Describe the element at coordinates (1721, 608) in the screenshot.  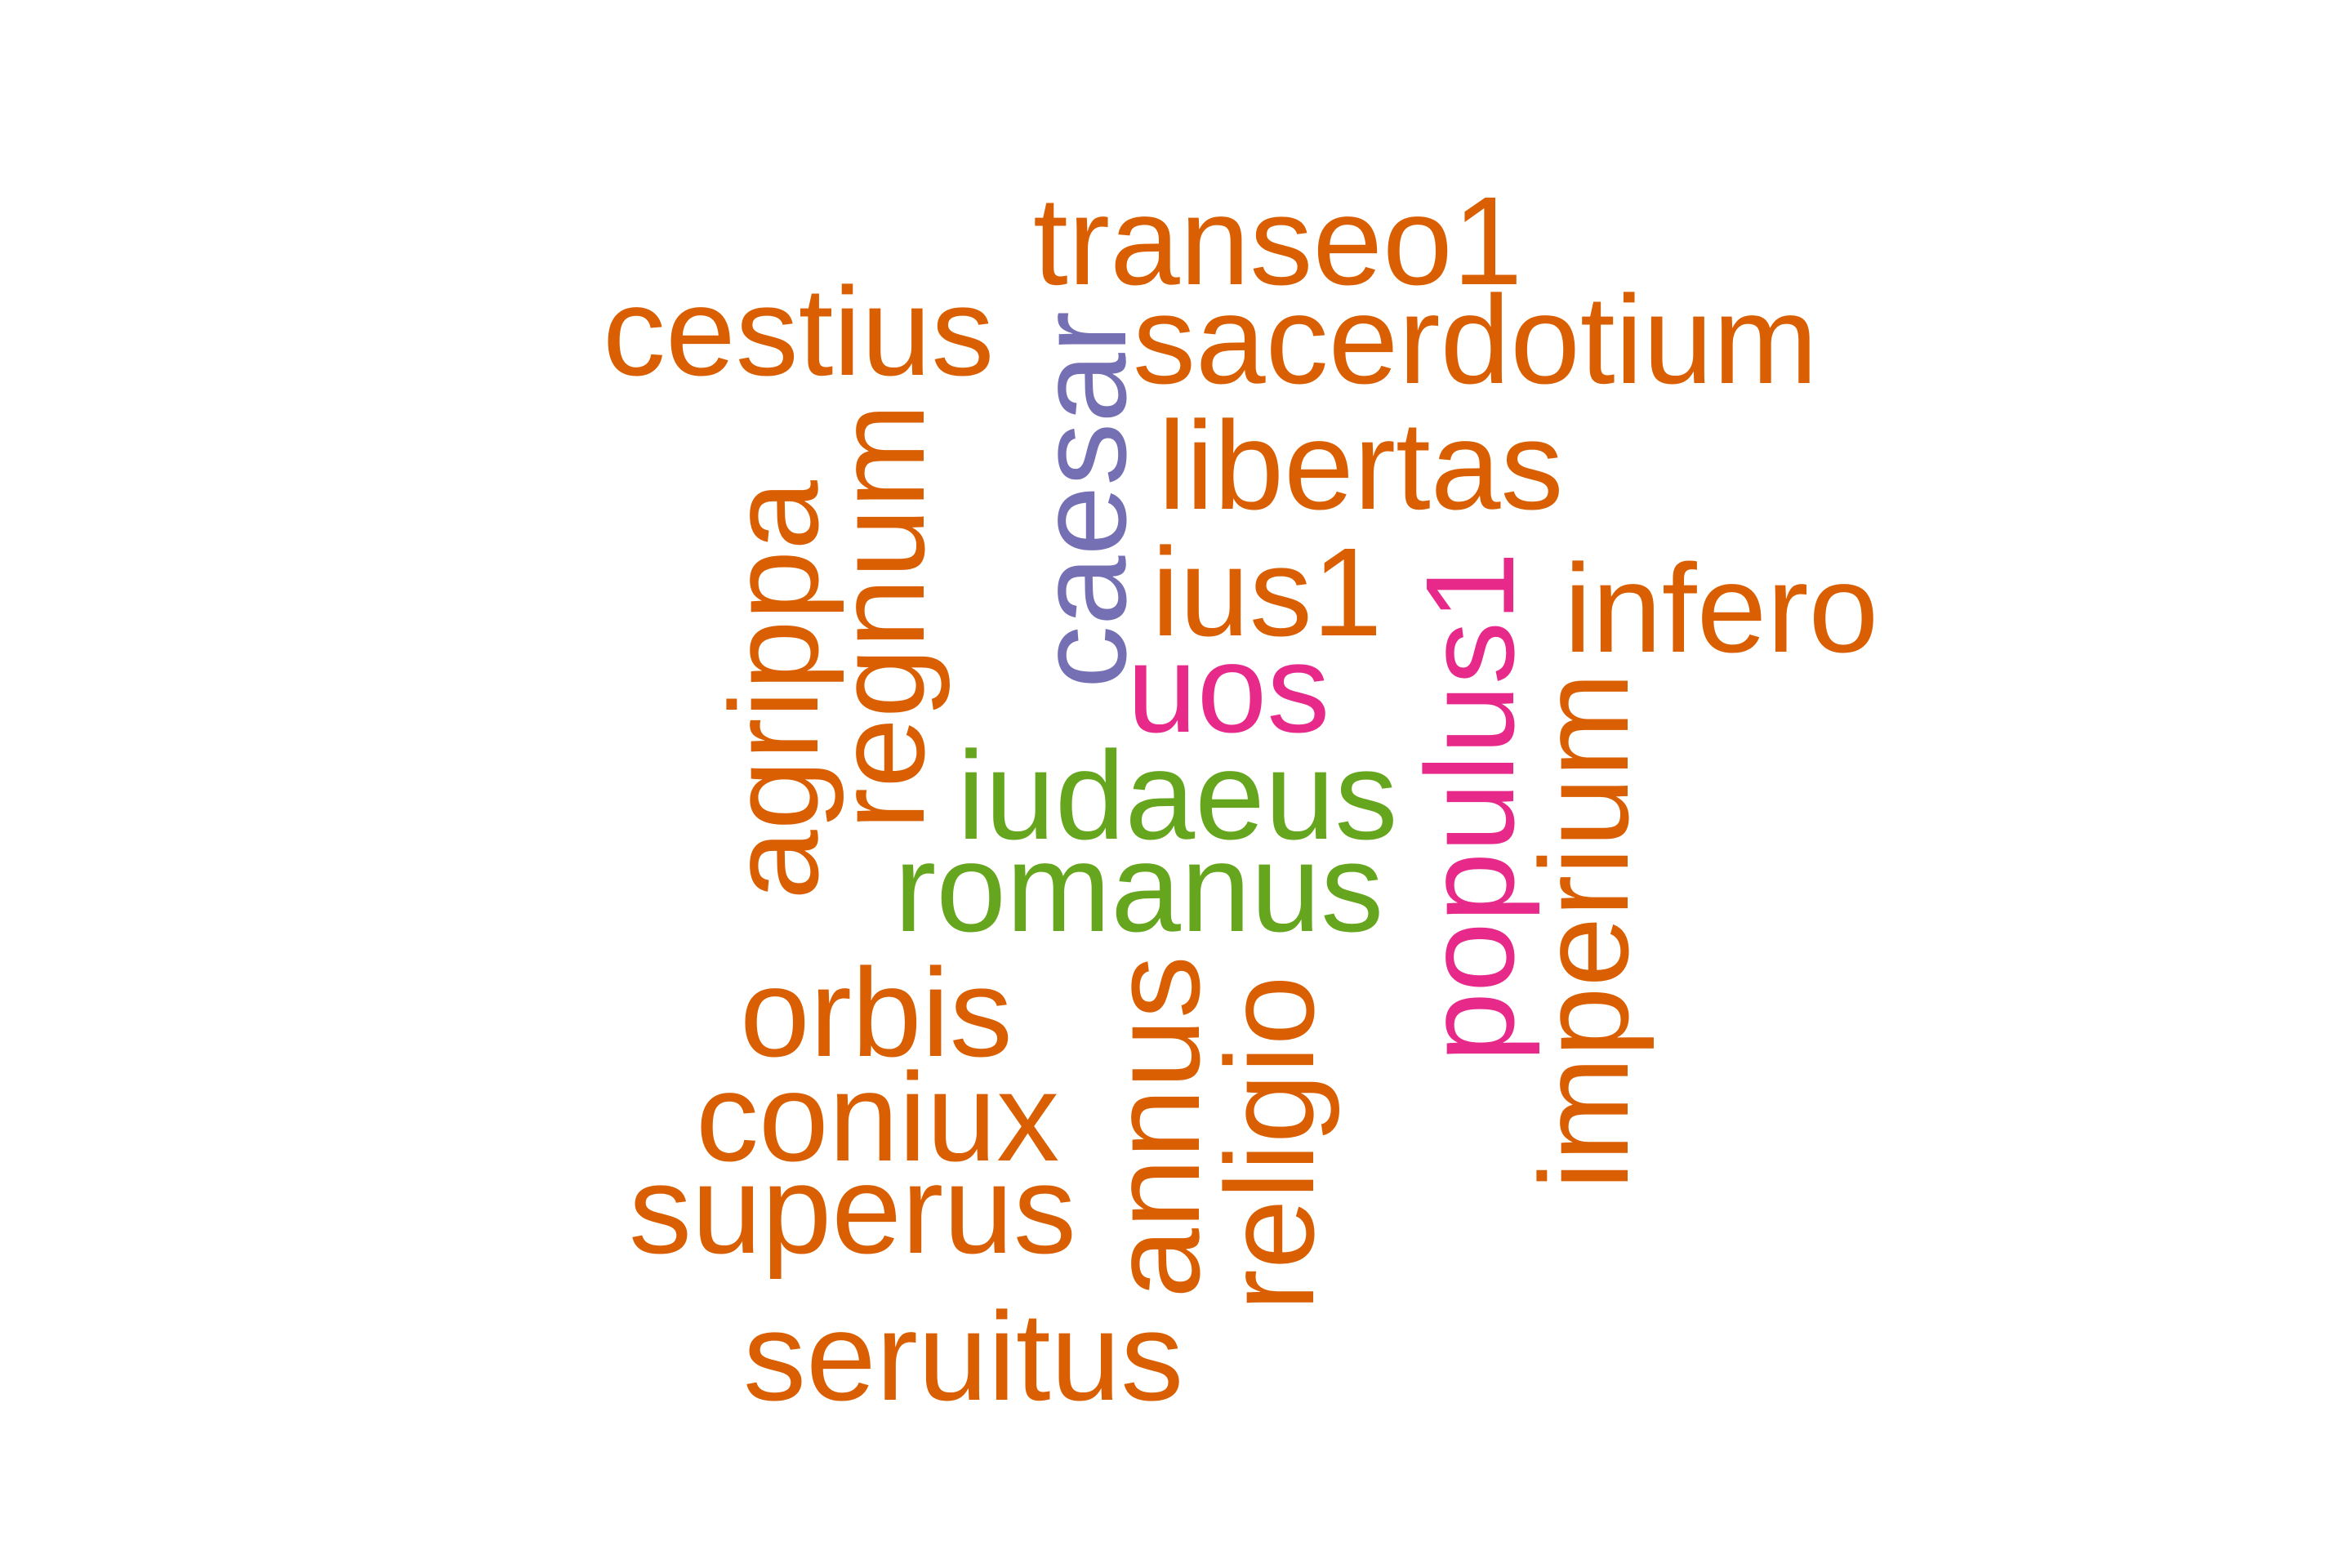
I see `word-infero: infero` at that location.